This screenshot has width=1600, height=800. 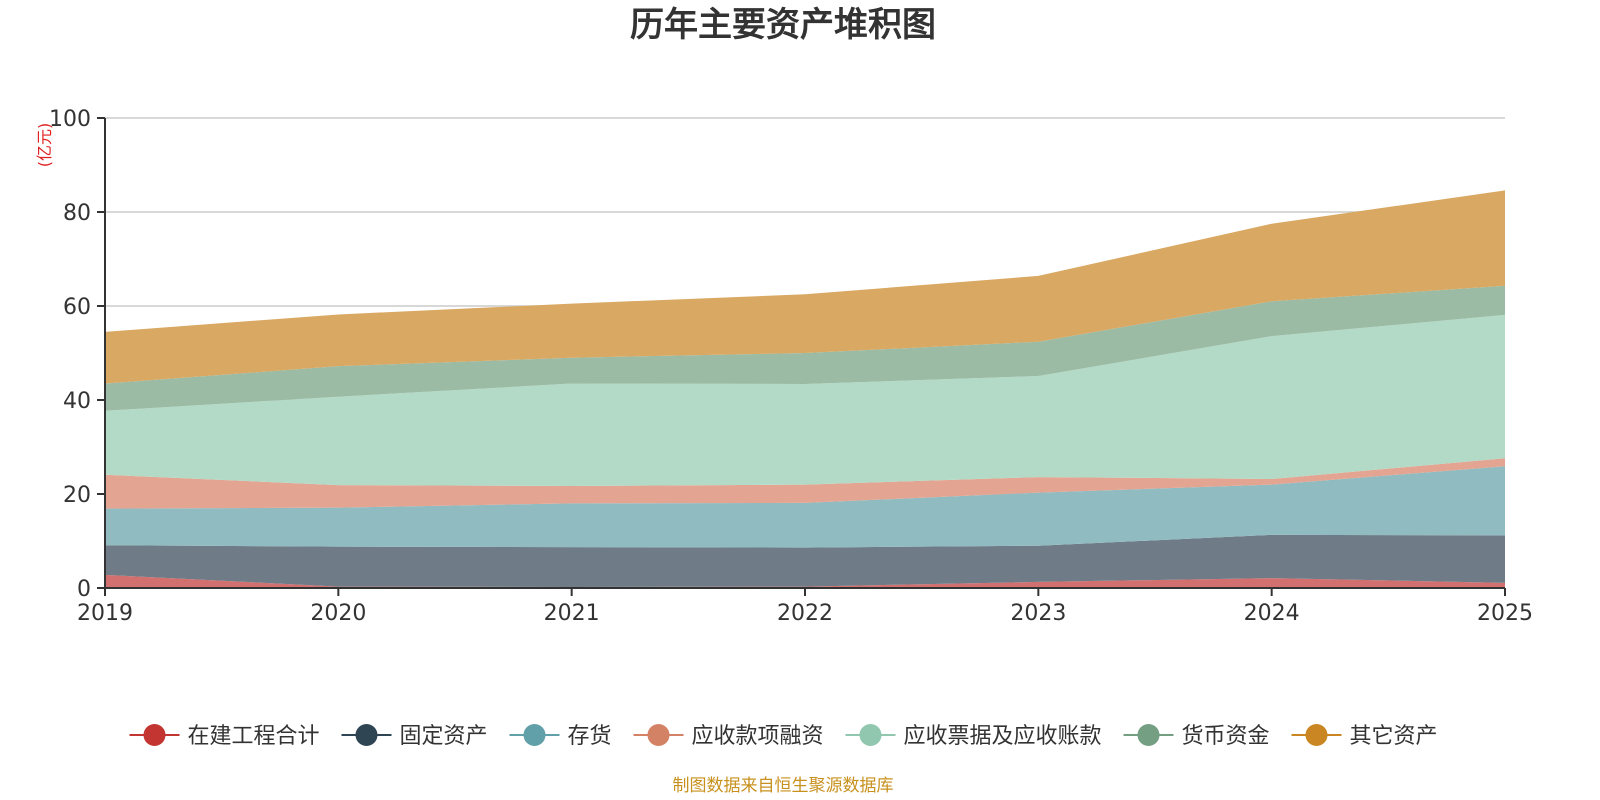 I want to click on legend-label-0: 在建工程合计, so click(x=254, y=736).